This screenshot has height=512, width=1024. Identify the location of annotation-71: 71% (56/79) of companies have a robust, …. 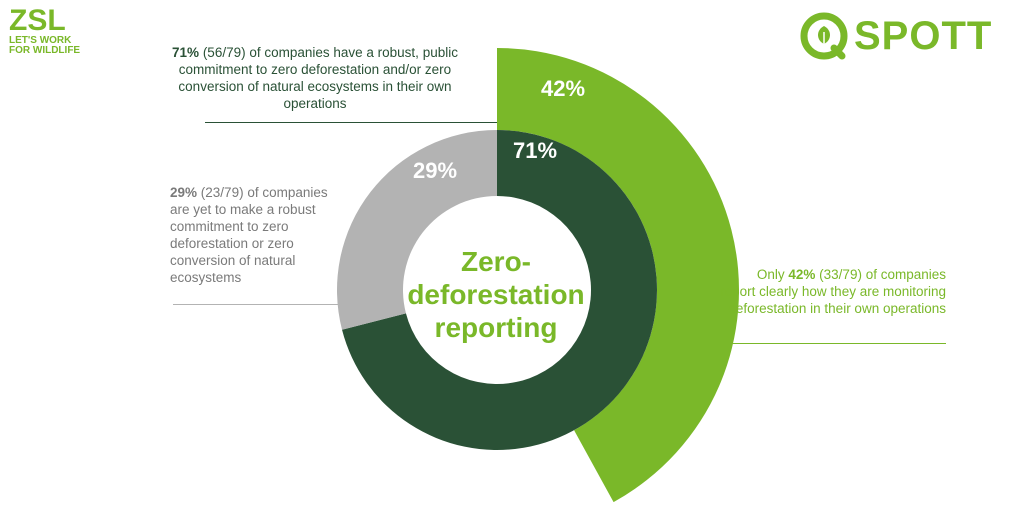
(315, 78).